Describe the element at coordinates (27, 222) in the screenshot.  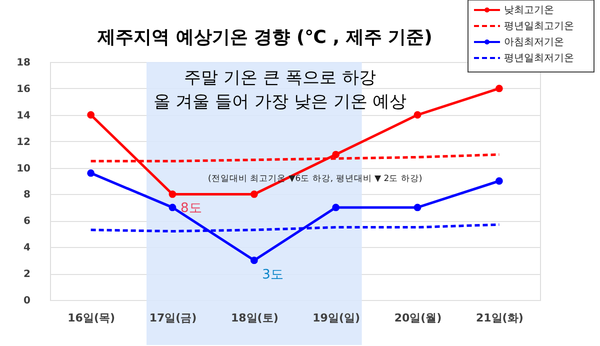
I see `y-tick-label: 6` at that location.